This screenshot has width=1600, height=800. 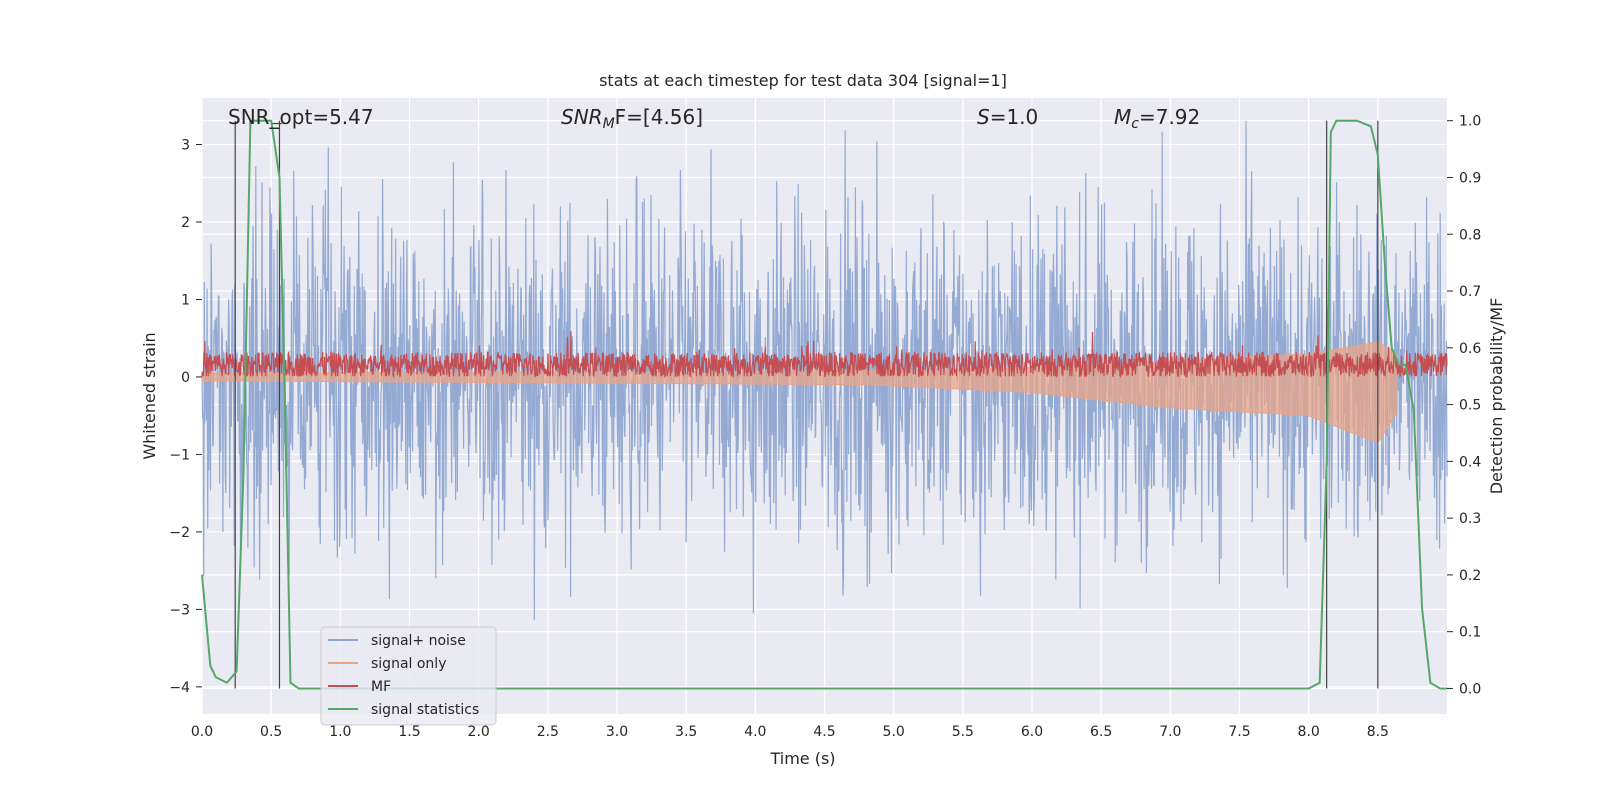 I want to click on y-left-tick-label: 1, so click(x=185, y=300).